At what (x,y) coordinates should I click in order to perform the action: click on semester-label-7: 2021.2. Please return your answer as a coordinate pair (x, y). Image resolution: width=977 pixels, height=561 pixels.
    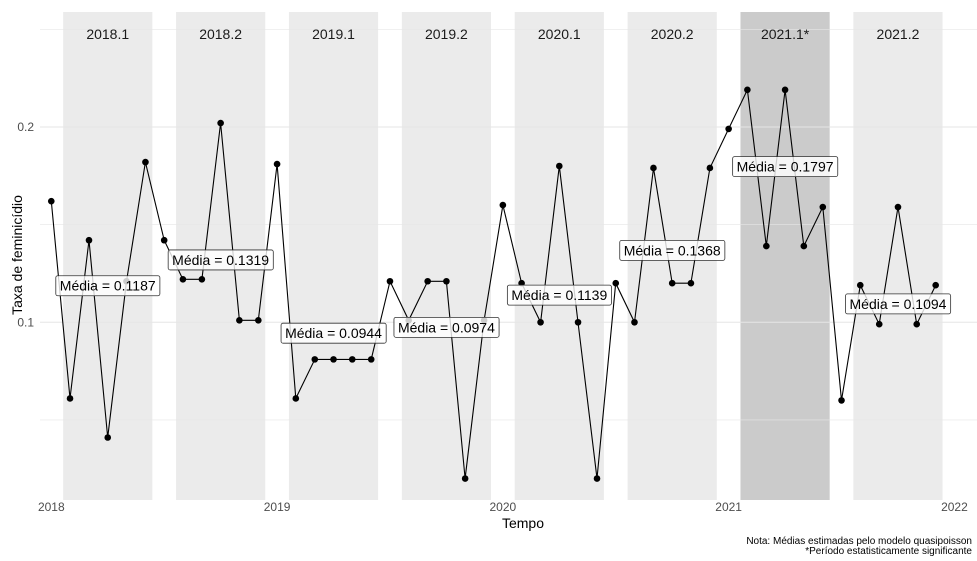
    Looking at the image, I should click on (898, 34).